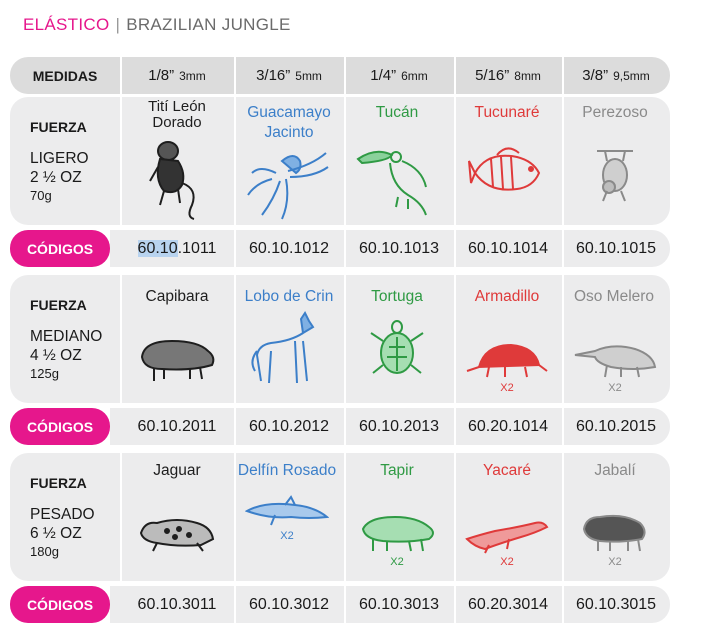  Describe the element at coordinates (289, 604) in the screenshot. I see `code-60-10-3012: 60.10.3012` at that location.